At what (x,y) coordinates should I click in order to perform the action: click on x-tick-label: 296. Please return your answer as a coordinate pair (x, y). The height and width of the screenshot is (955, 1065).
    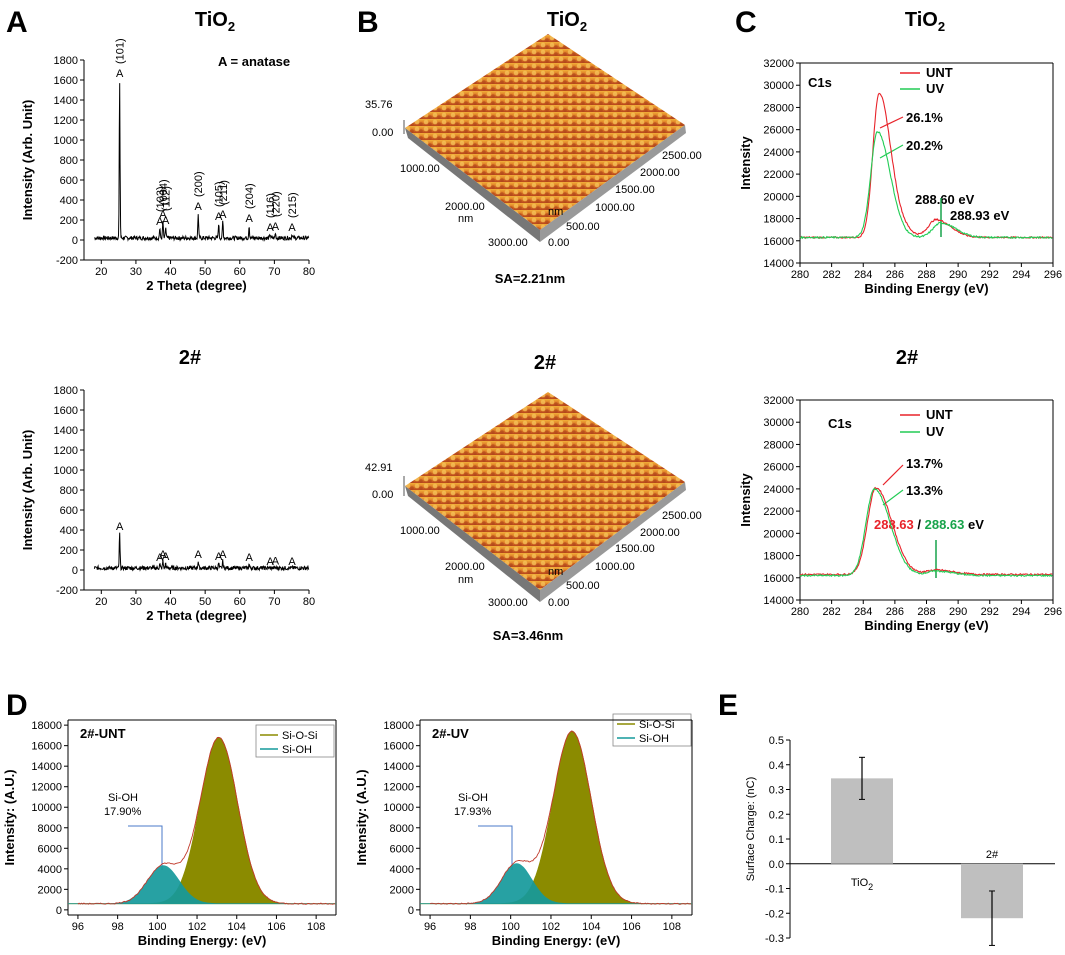
    Looking at the image, I should click on (1053, 275).